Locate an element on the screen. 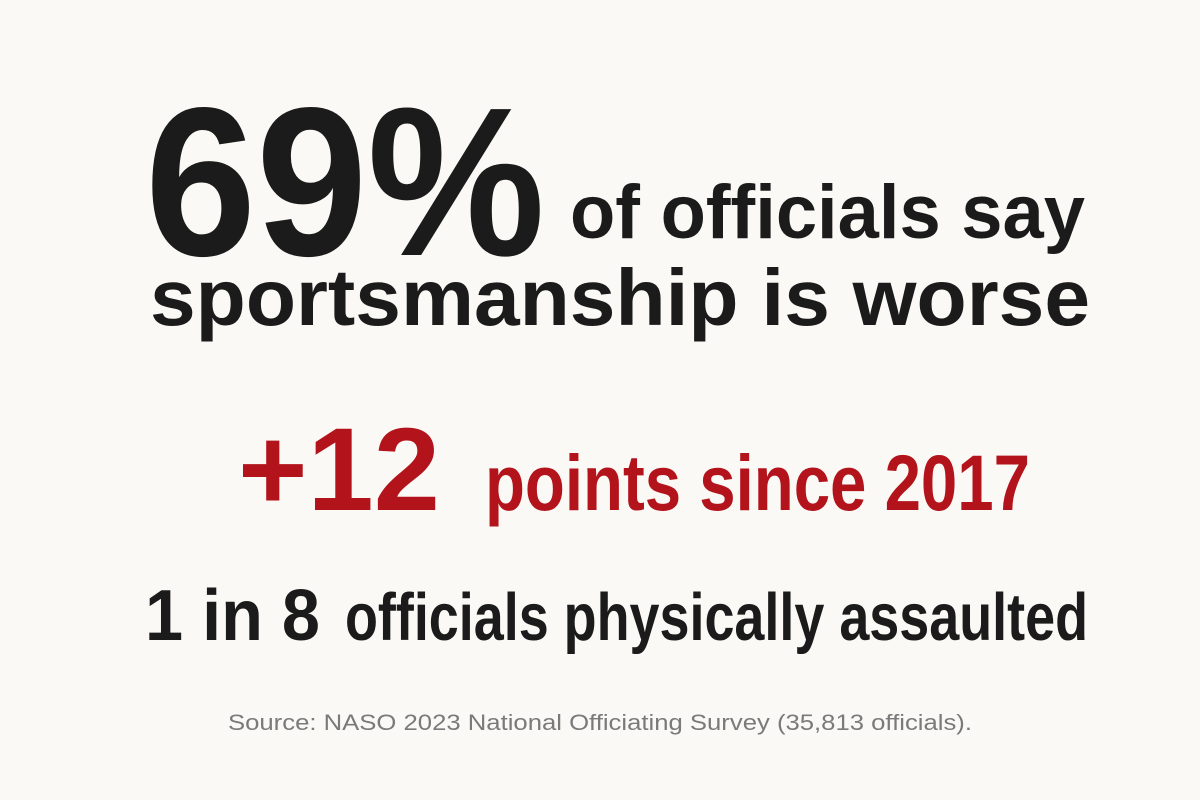  headline-text: sportsmanship is worse is located at coordinates (620, 297).